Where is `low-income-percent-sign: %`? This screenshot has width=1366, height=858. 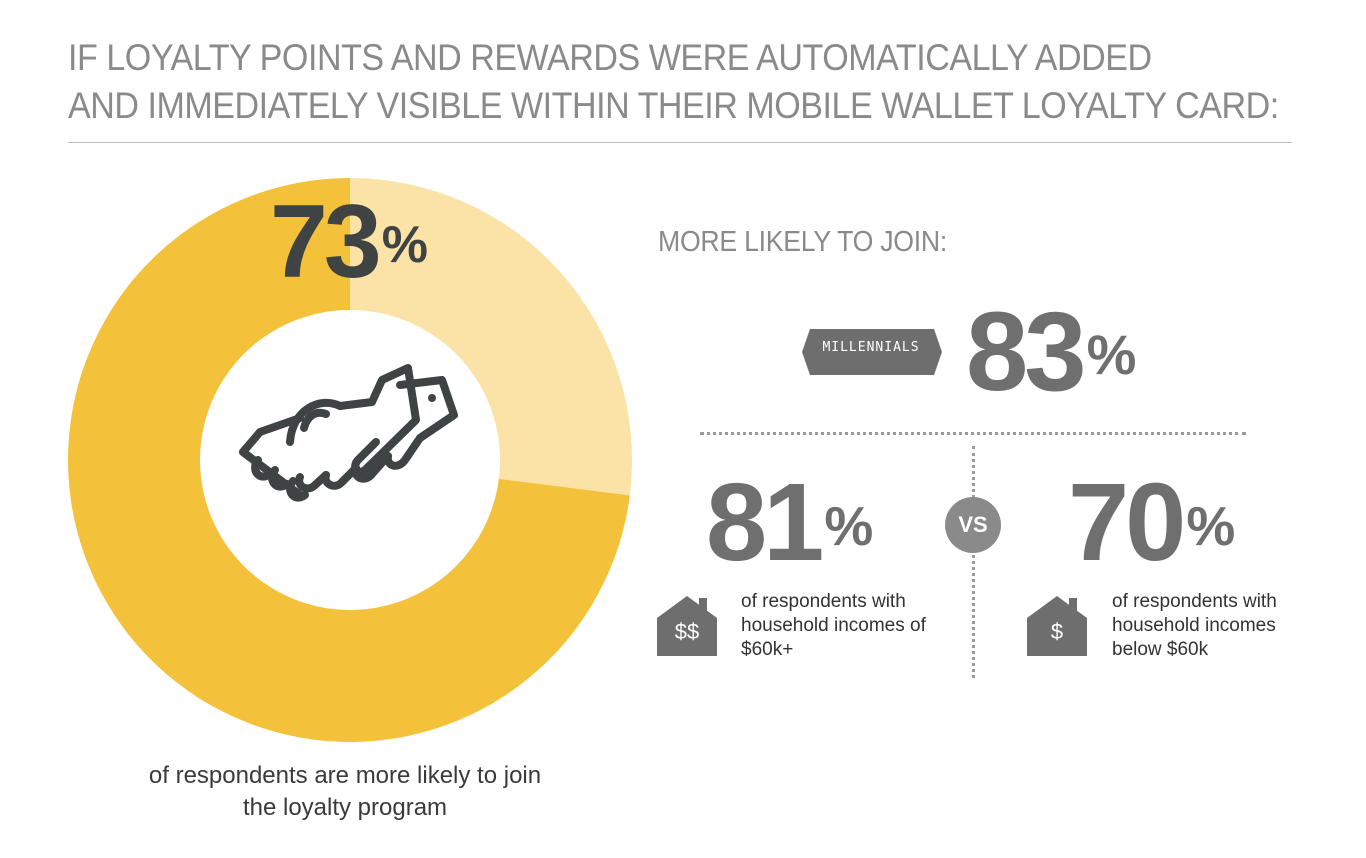
low-income-percent-sign: % is located at coordinates (1211, 525).